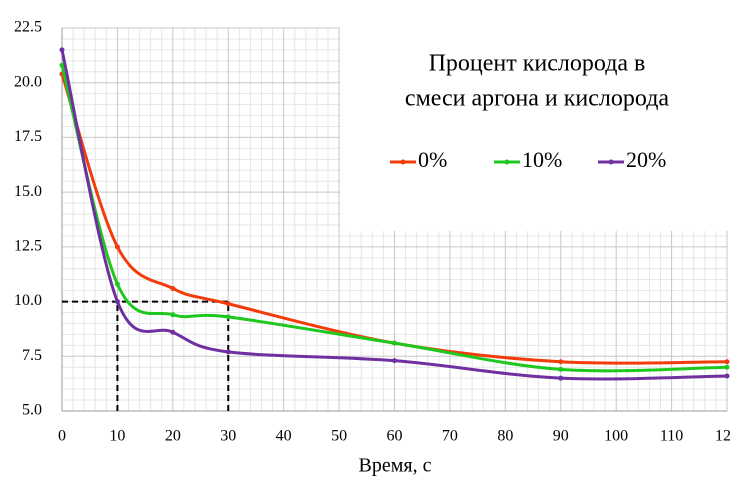 The width and height of the screenshot is (730, 486). Describe the element at coordinates (284, 436) in the screenshot. I see `x-tick-label: 40` at that location.